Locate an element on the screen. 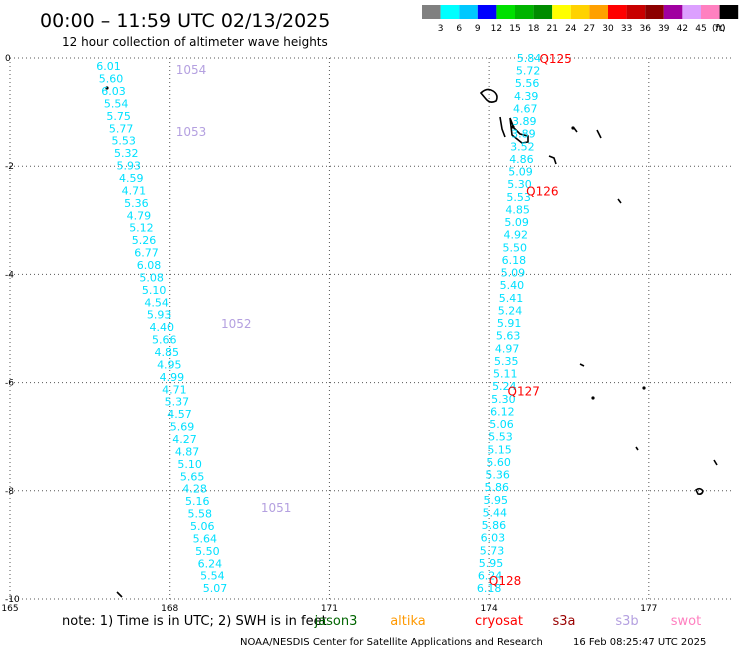 The width and height of the screenshot is (740, 650). swh-value: 5.77 is located at coordinates (121, 128).